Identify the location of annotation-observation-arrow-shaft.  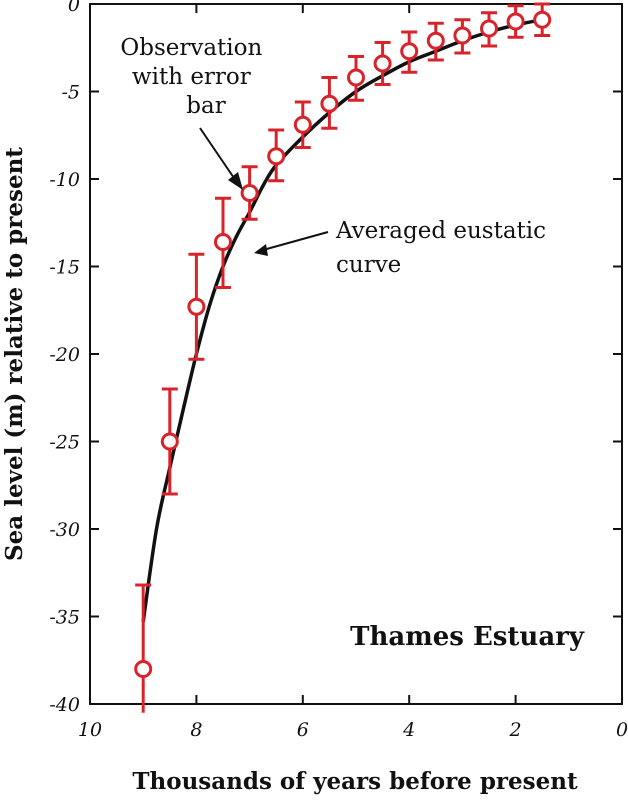
(218, 154).